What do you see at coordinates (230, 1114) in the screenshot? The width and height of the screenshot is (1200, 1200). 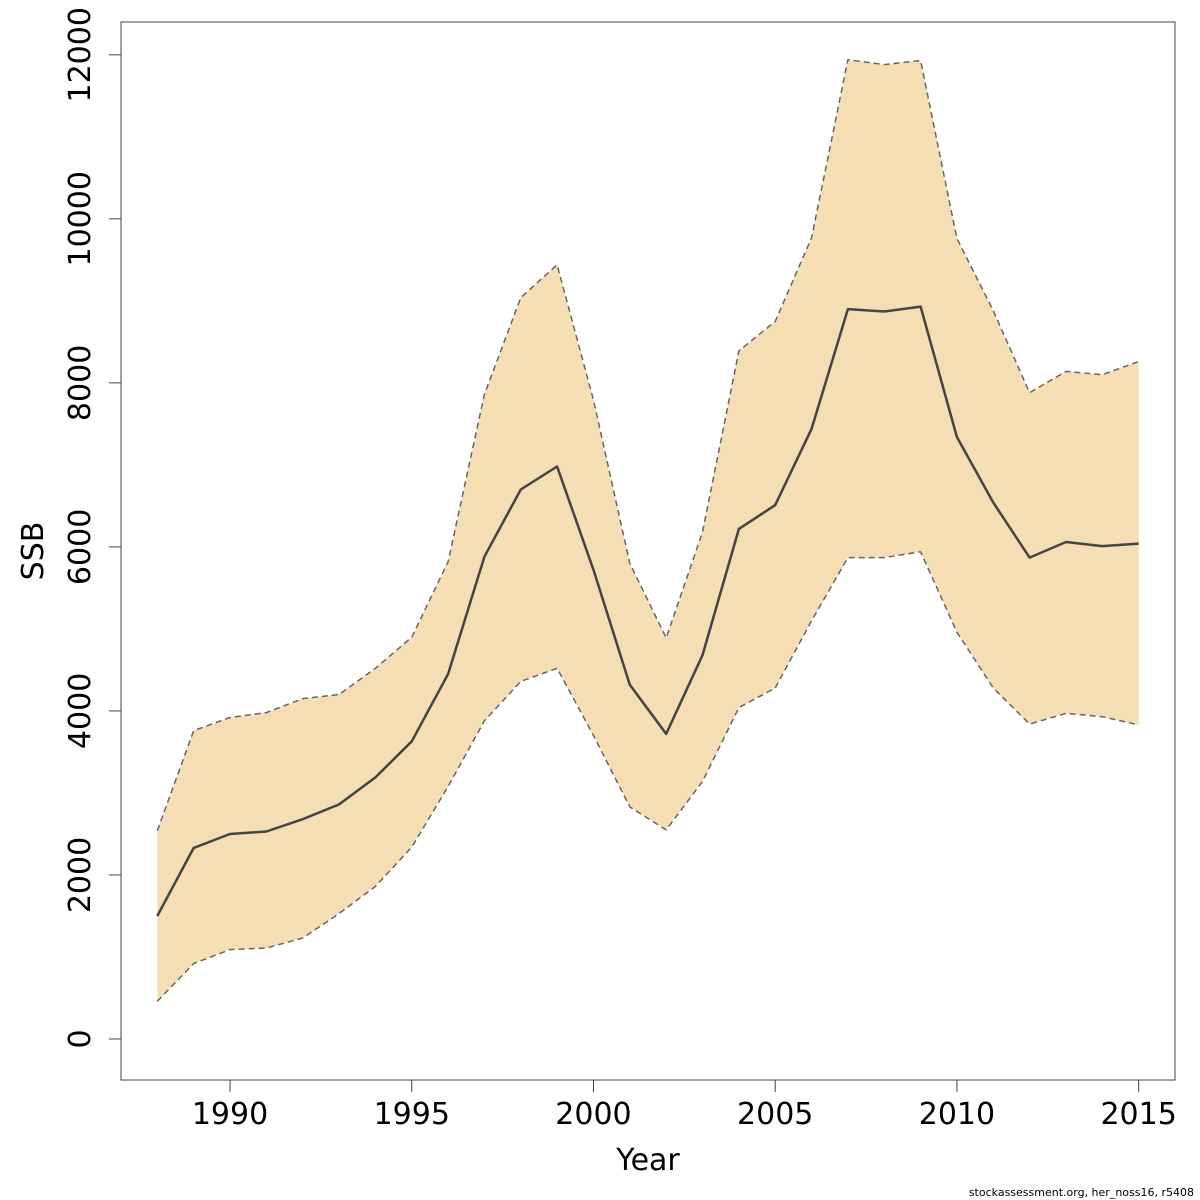 I see `x-tick-label: 1990` at bounding box center [230, 1114].